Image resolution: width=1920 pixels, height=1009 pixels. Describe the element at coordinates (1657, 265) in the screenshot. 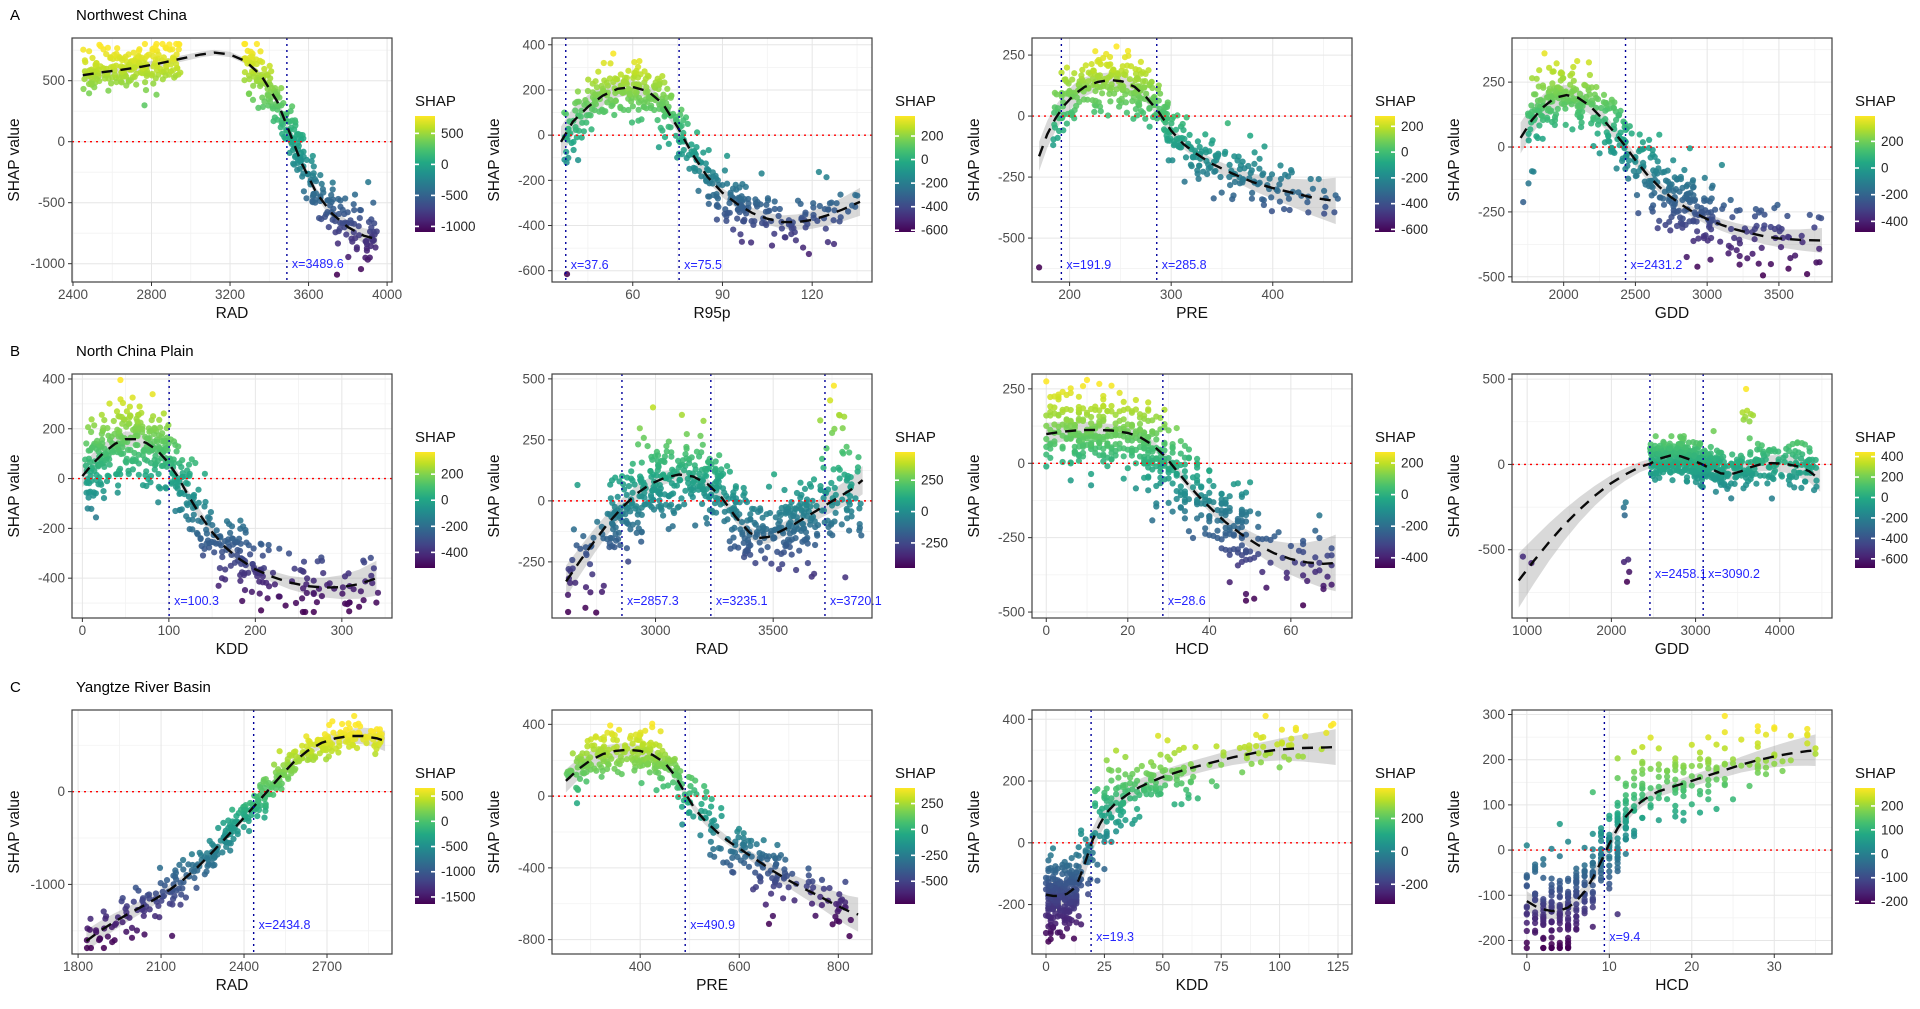

I see `svg-text: x=2431.2` at that location.